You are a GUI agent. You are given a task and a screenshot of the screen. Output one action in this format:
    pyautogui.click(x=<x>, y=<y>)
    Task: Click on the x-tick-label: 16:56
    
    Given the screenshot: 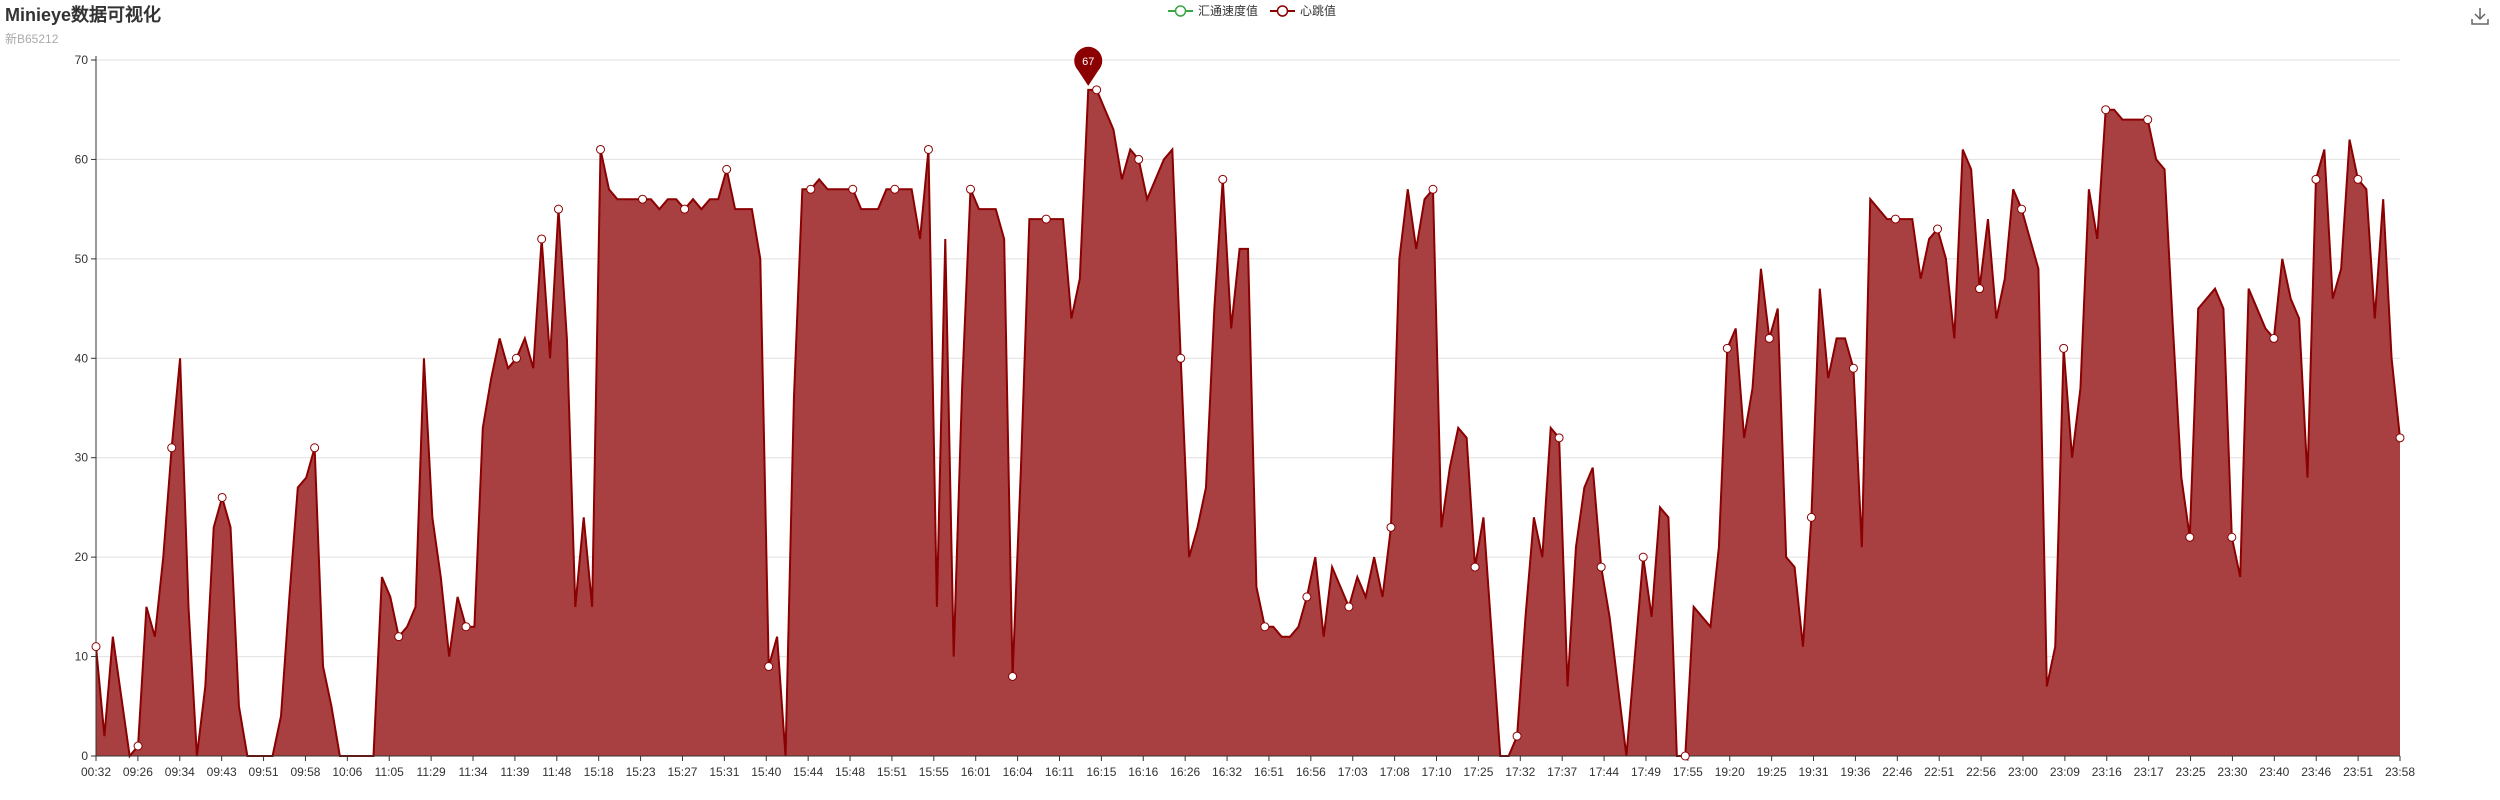 What is the action you would take?
    pyautogui.click(x=1311, y=772)
    